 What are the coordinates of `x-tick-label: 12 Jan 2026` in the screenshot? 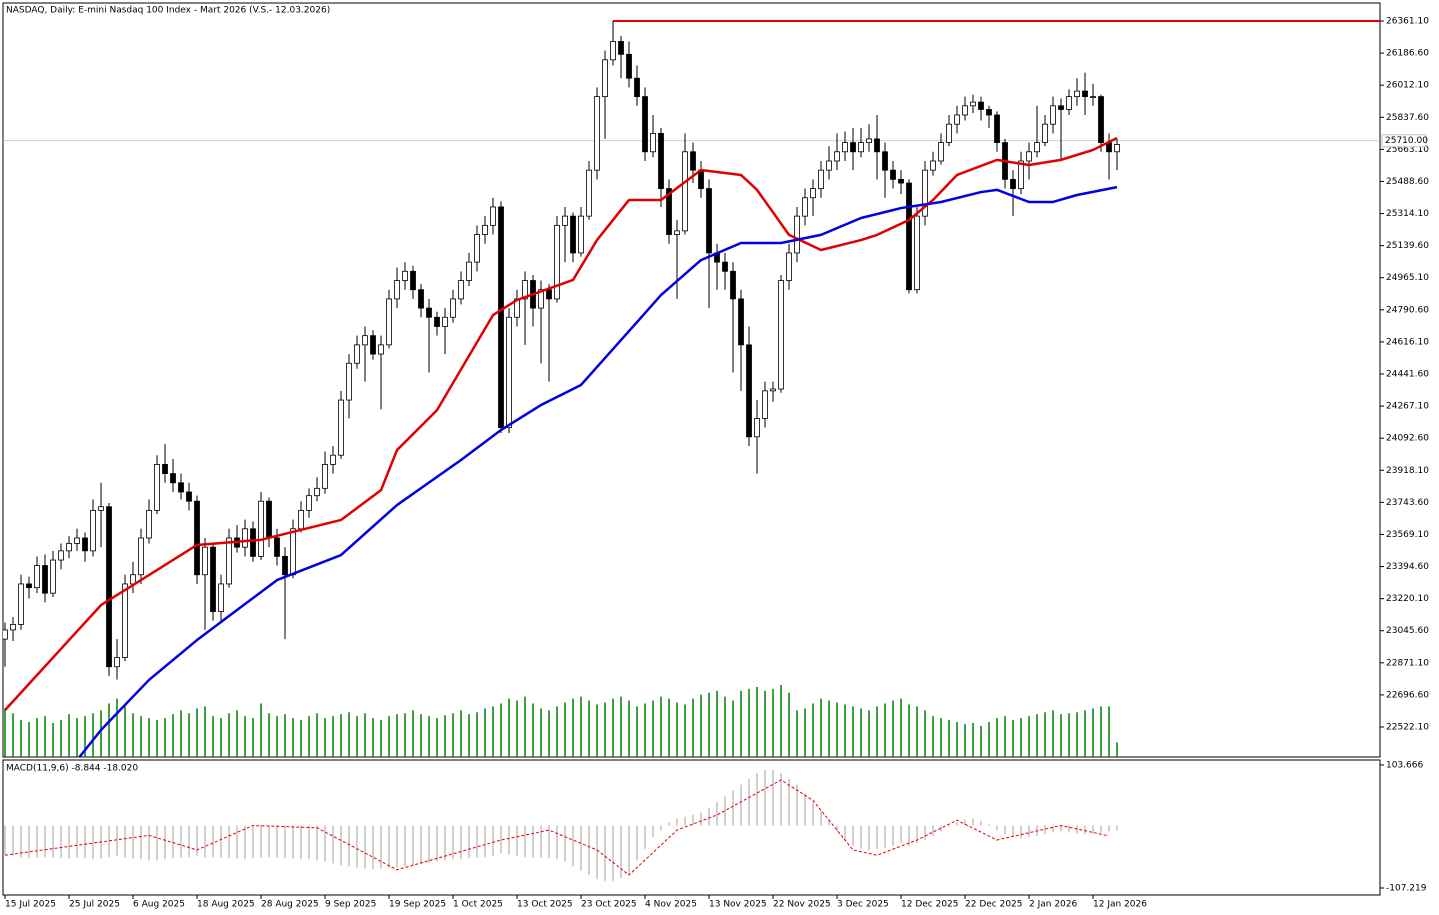 It's located at (1120, 905).